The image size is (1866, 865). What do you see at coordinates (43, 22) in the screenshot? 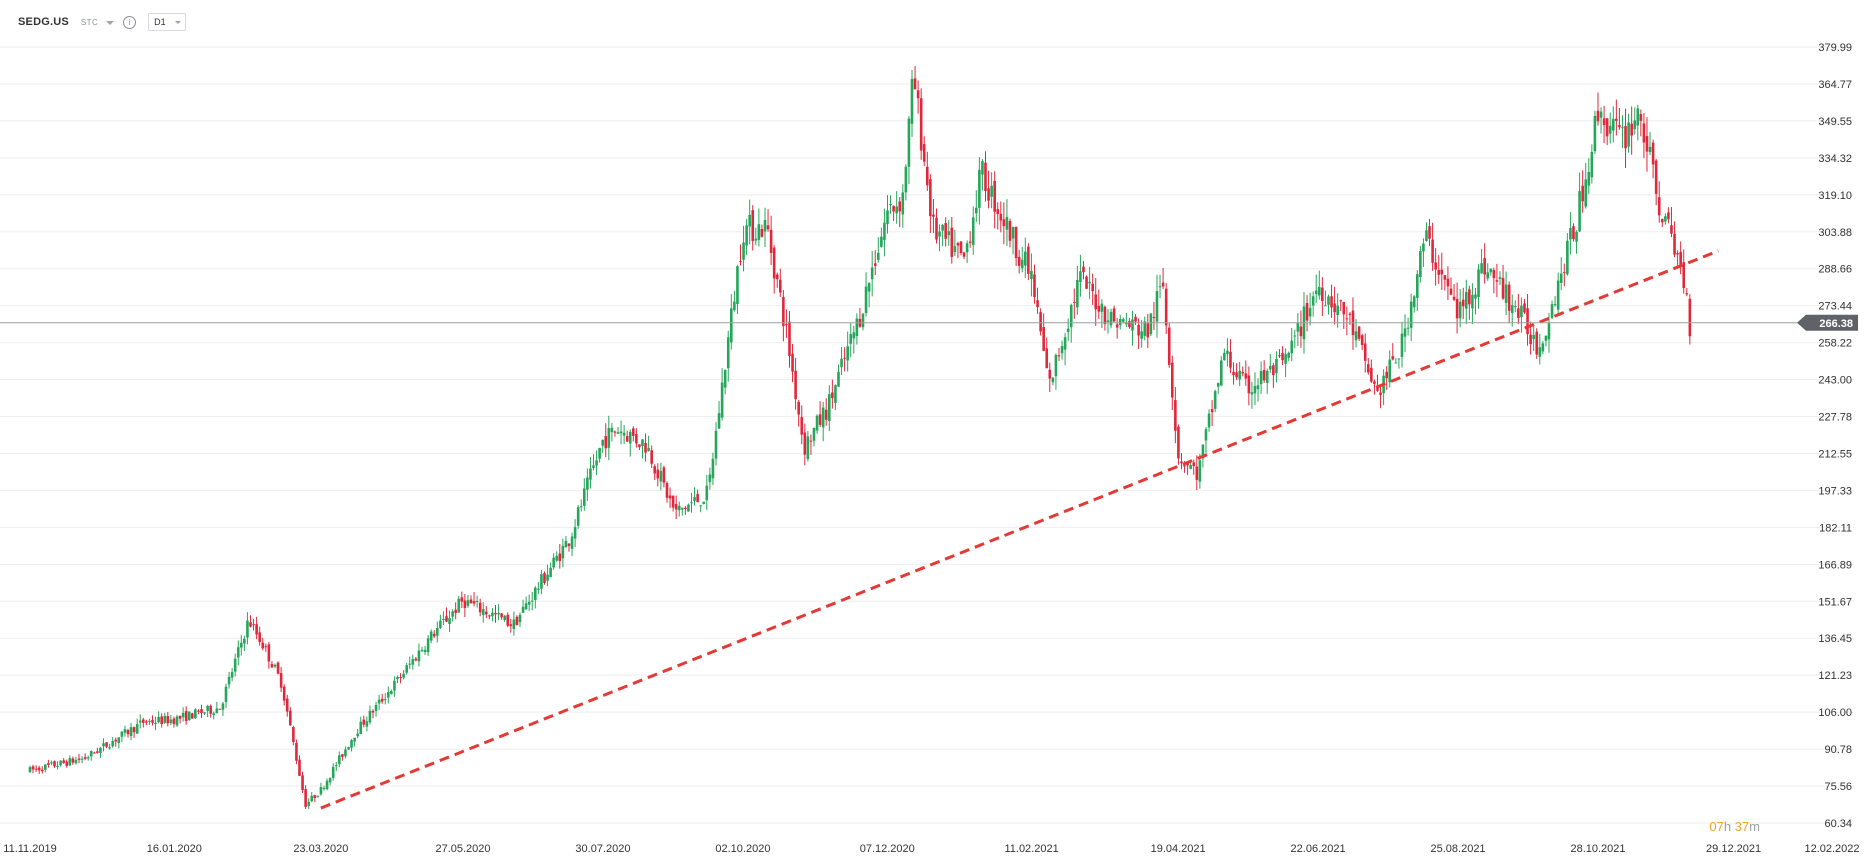
I see `symbol-label: SEDG.US` at bounding box center [43, 22].